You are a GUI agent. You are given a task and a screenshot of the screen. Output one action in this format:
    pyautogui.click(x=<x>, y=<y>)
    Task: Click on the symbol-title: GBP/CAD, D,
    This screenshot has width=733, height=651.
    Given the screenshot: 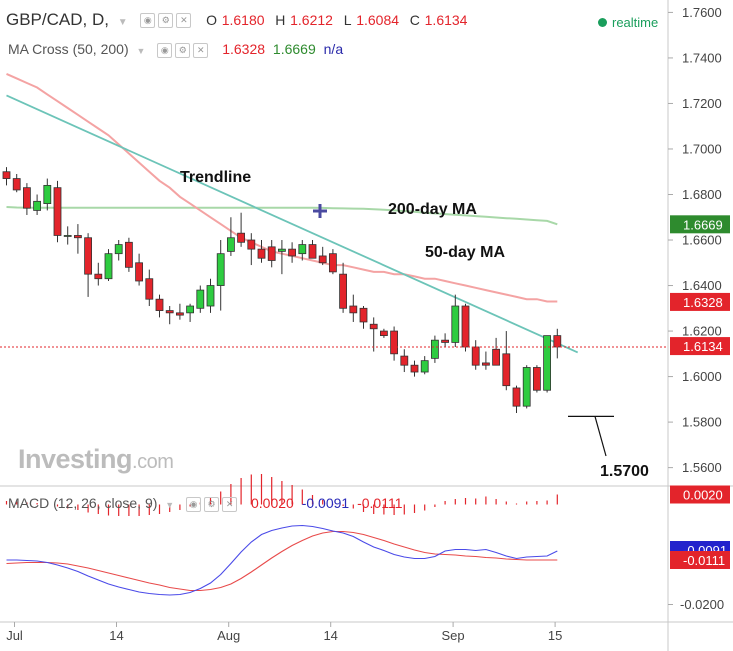 What is the action you would take?
    pyautogui.click(x=57, y=19)
    